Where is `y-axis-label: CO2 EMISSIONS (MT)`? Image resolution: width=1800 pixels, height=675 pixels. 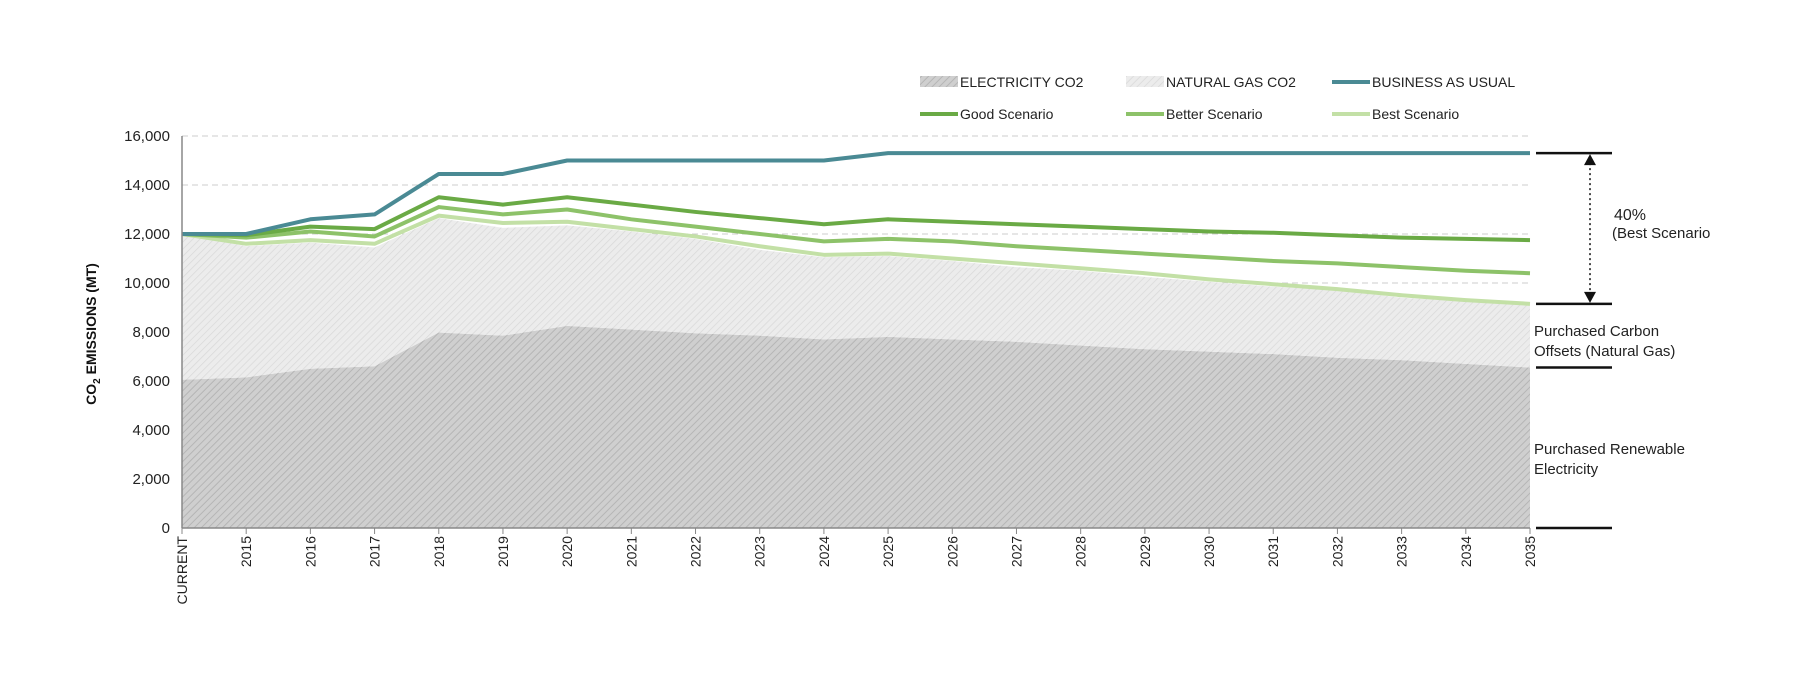
y-axis-label: CO2 EMISSIONS (MT) is located at coordinates (93, 334).